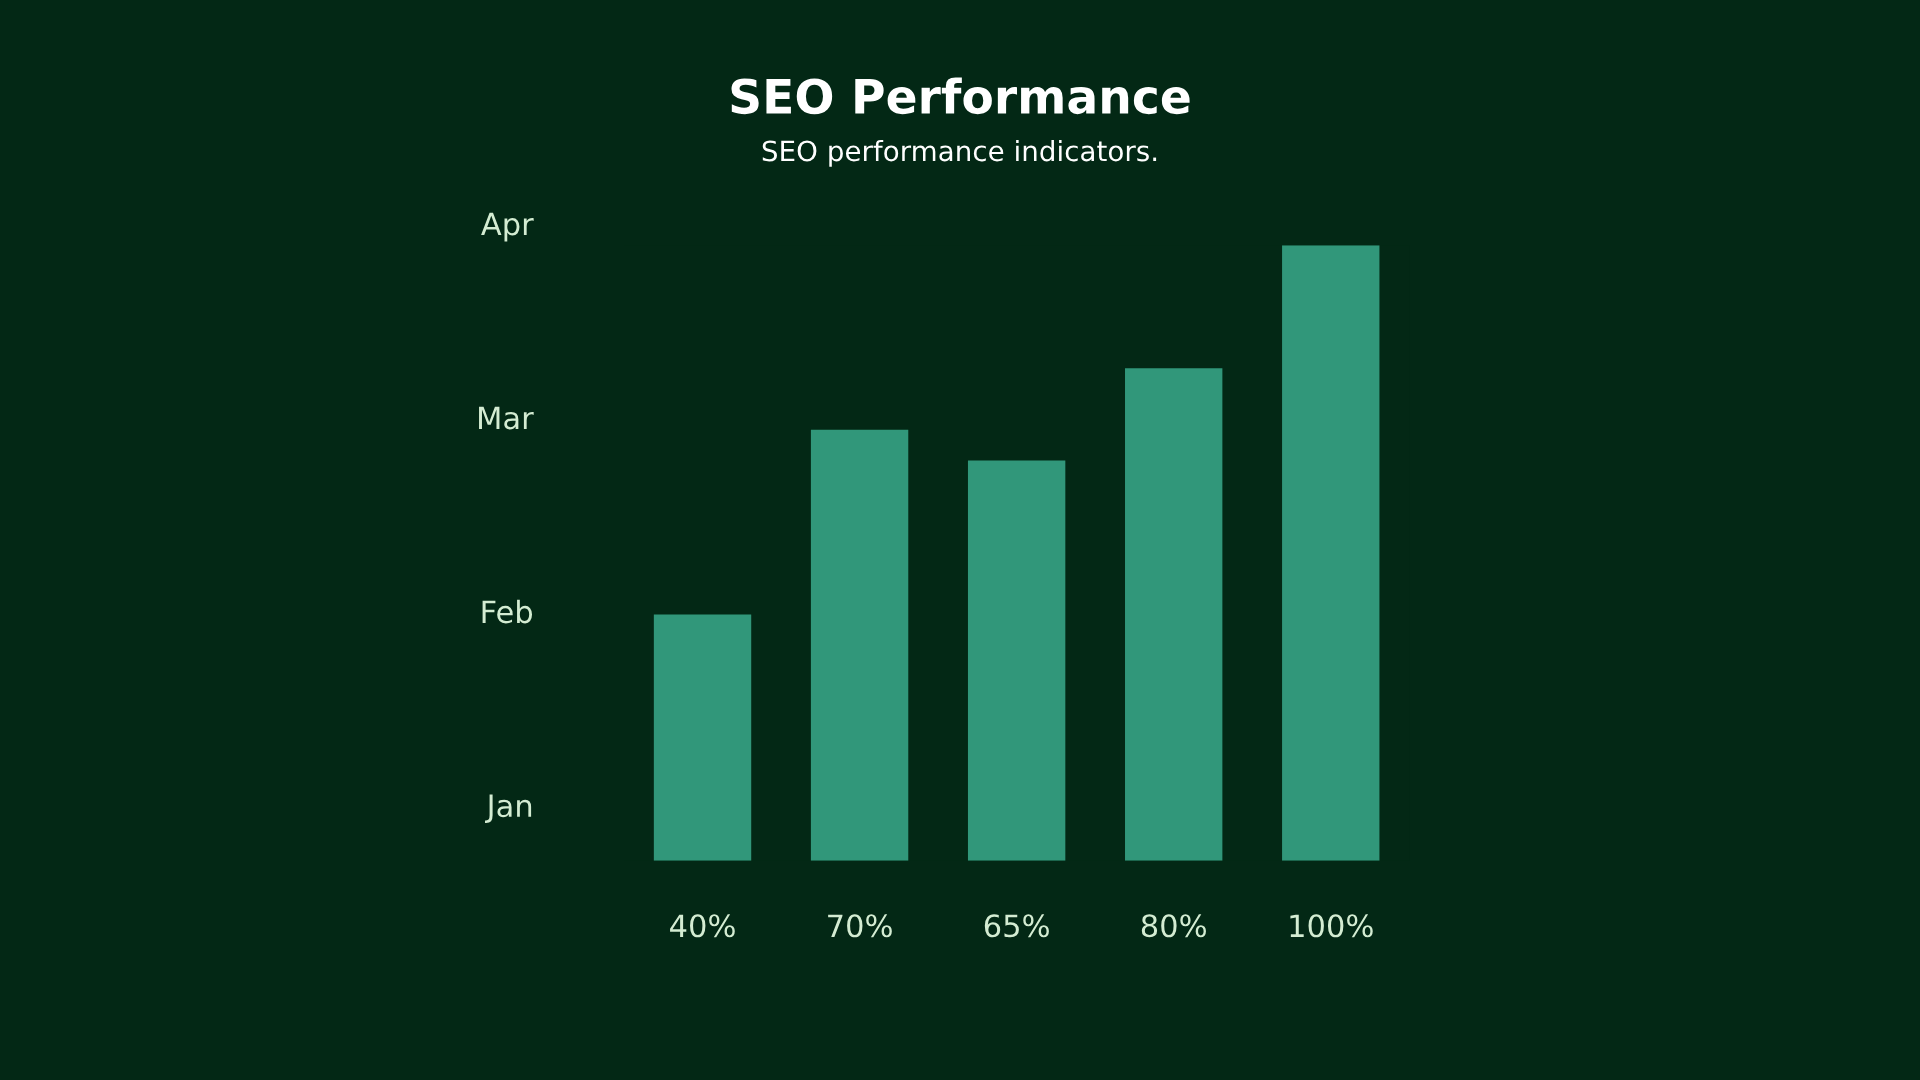 This screenshot has height=1080, width=1920. I want to click on text: Jan, so click(508, 808).